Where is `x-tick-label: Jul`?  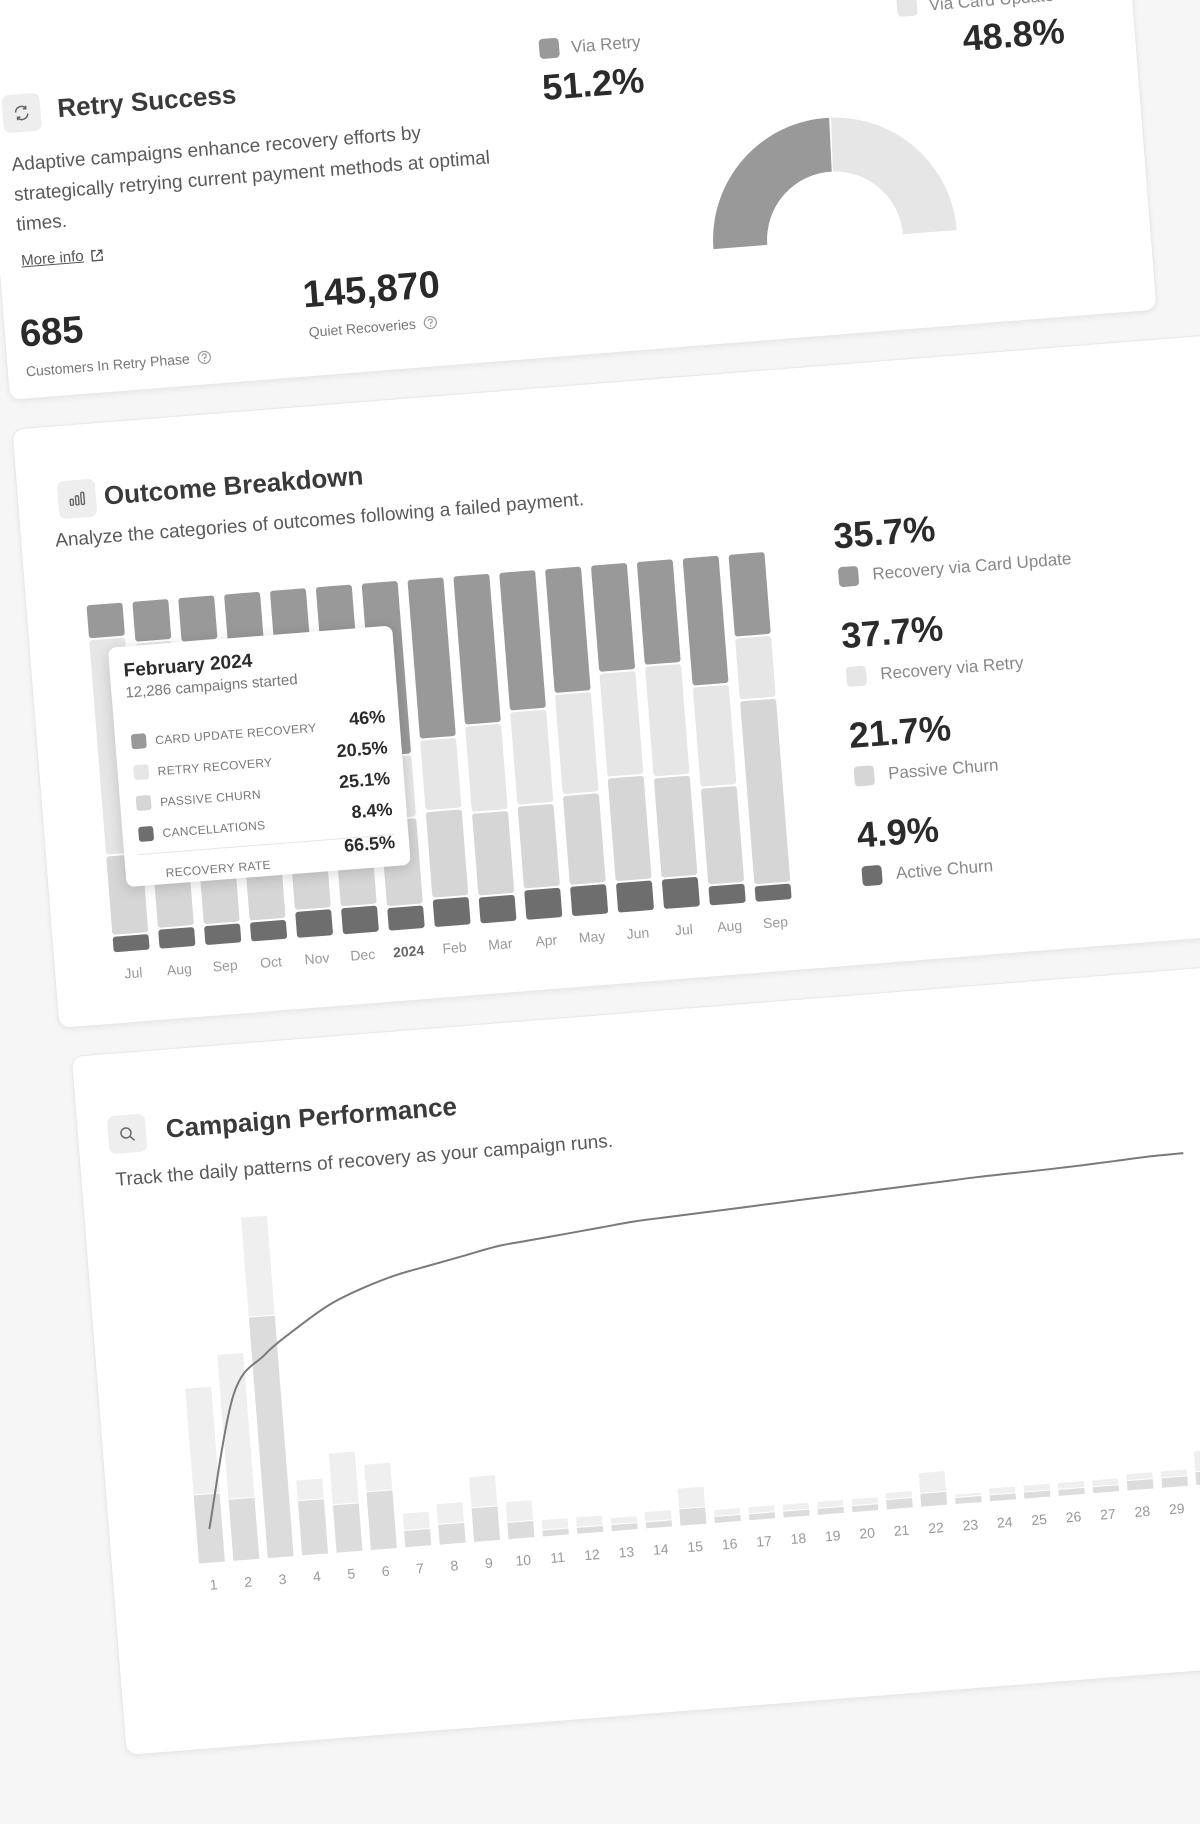 x-tick-label: Jul is located at coordinates (683, 929).